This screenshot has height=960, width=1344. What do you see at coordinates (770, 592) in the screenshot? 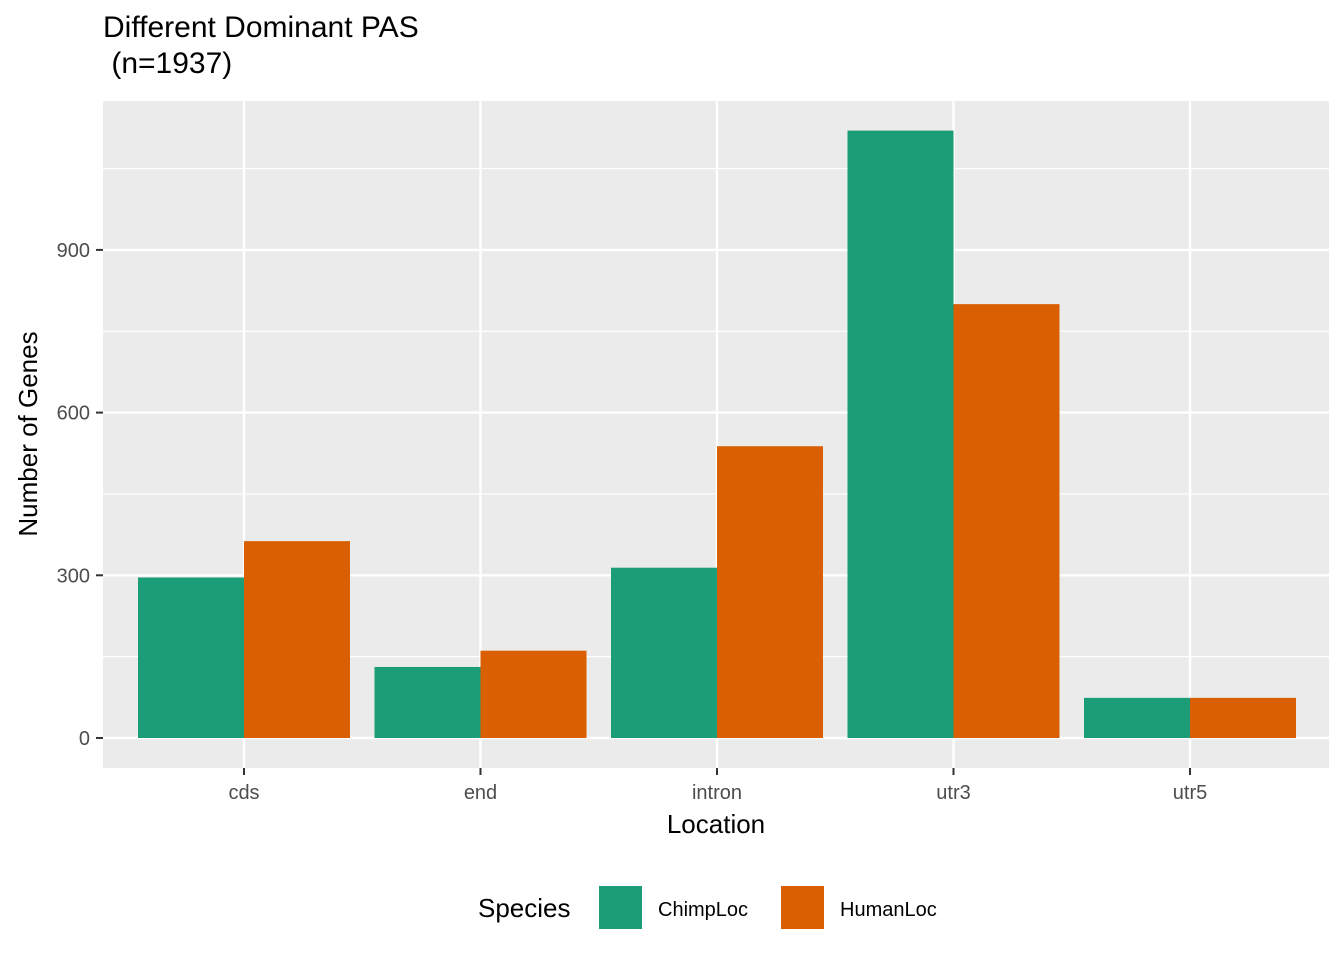
I see `bar-HumanLoc-intron` at bounding box center [770, 592].